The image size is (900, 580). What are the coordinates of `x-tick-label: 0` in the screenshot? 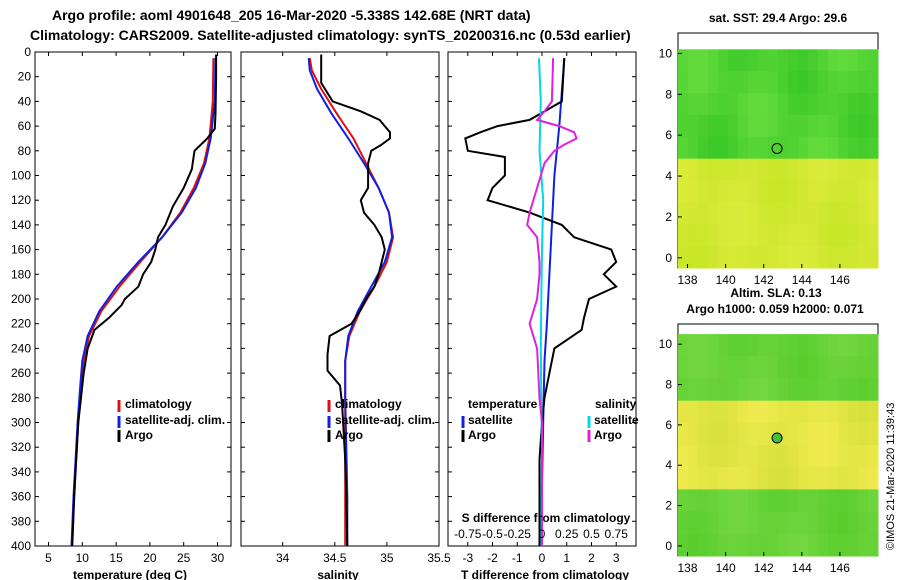 It's located at (542, 558).